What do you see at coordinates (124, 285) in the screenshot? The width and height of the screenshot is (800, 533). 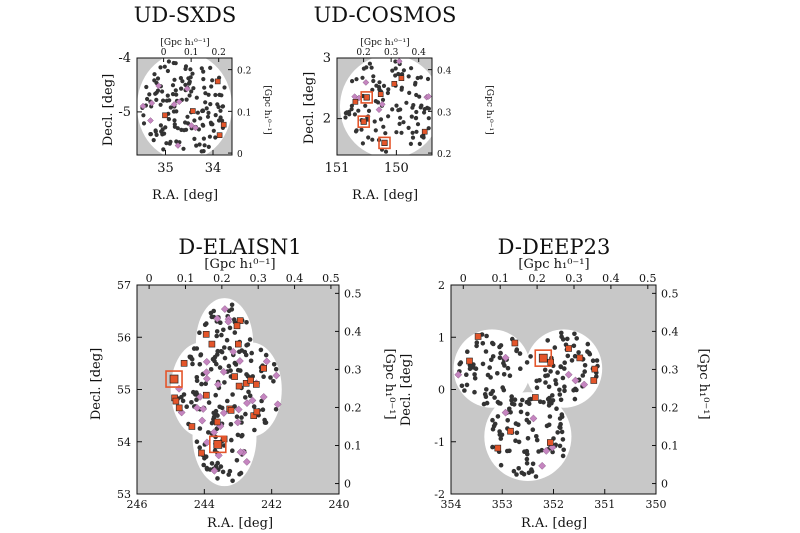 I see `y-tick-label: 57` at bounding box center [124, 285].